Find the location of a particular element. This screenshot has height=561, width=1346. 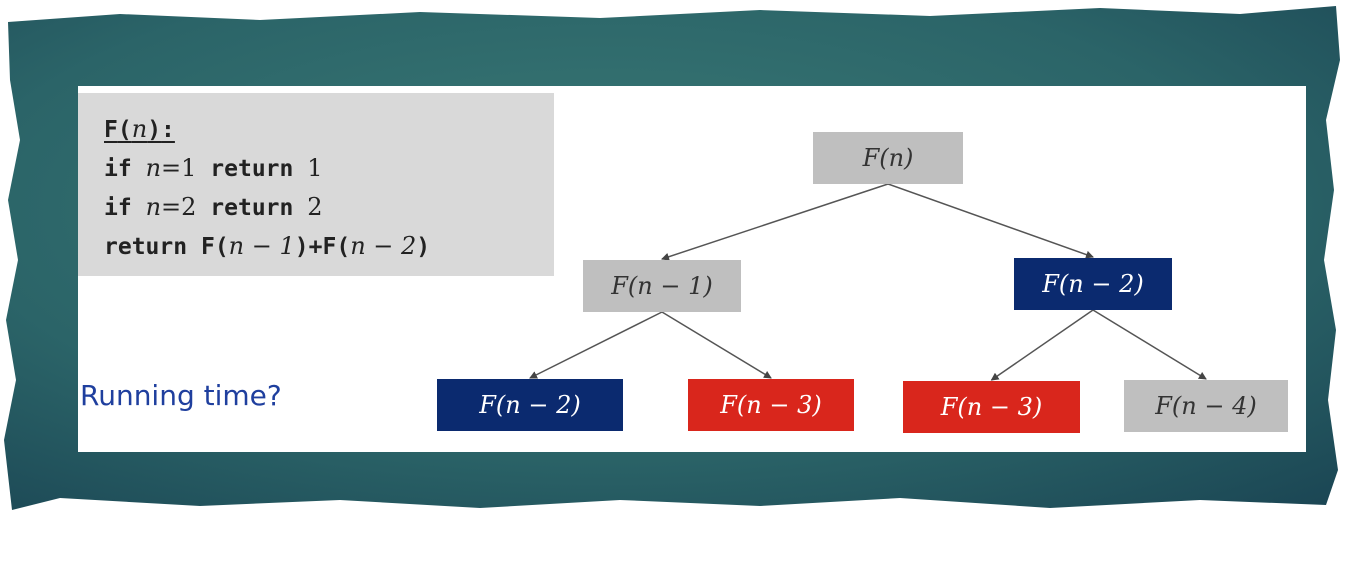

function-colon: : is located at coordinates (168, 130).